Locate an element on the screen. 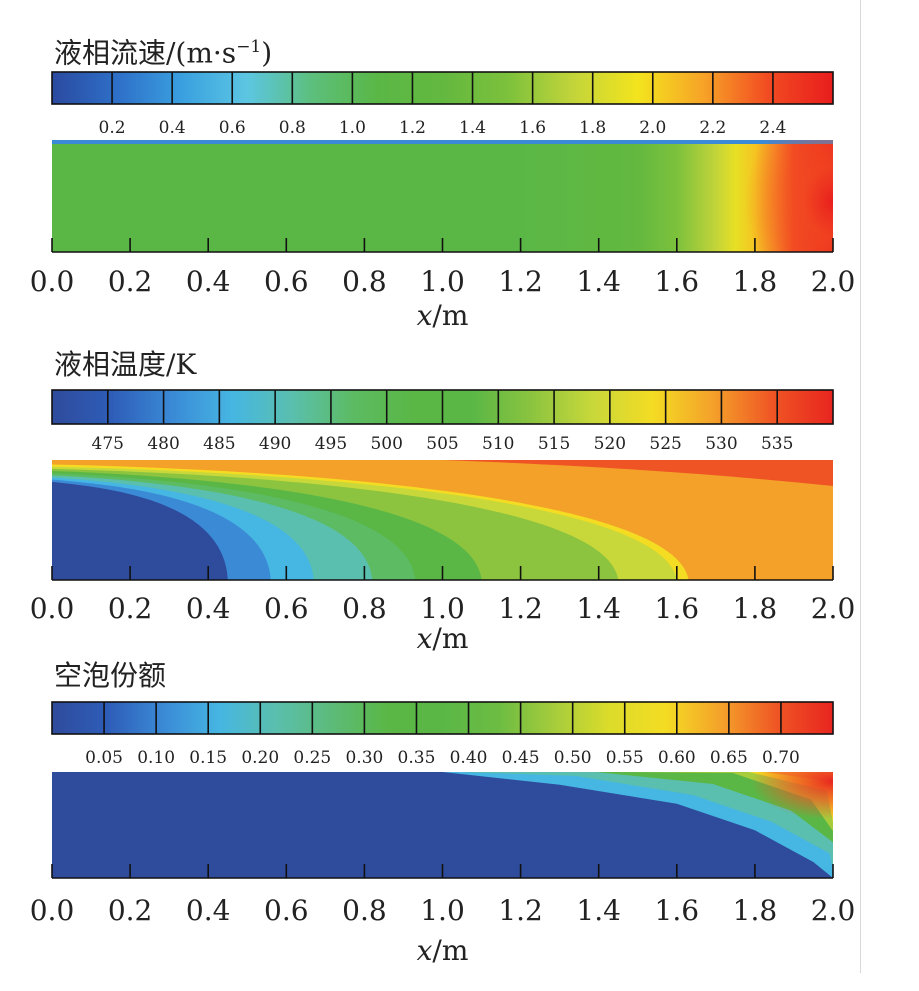  colorbar-tick-label: 0.4 is located at coordinates (172, 128).